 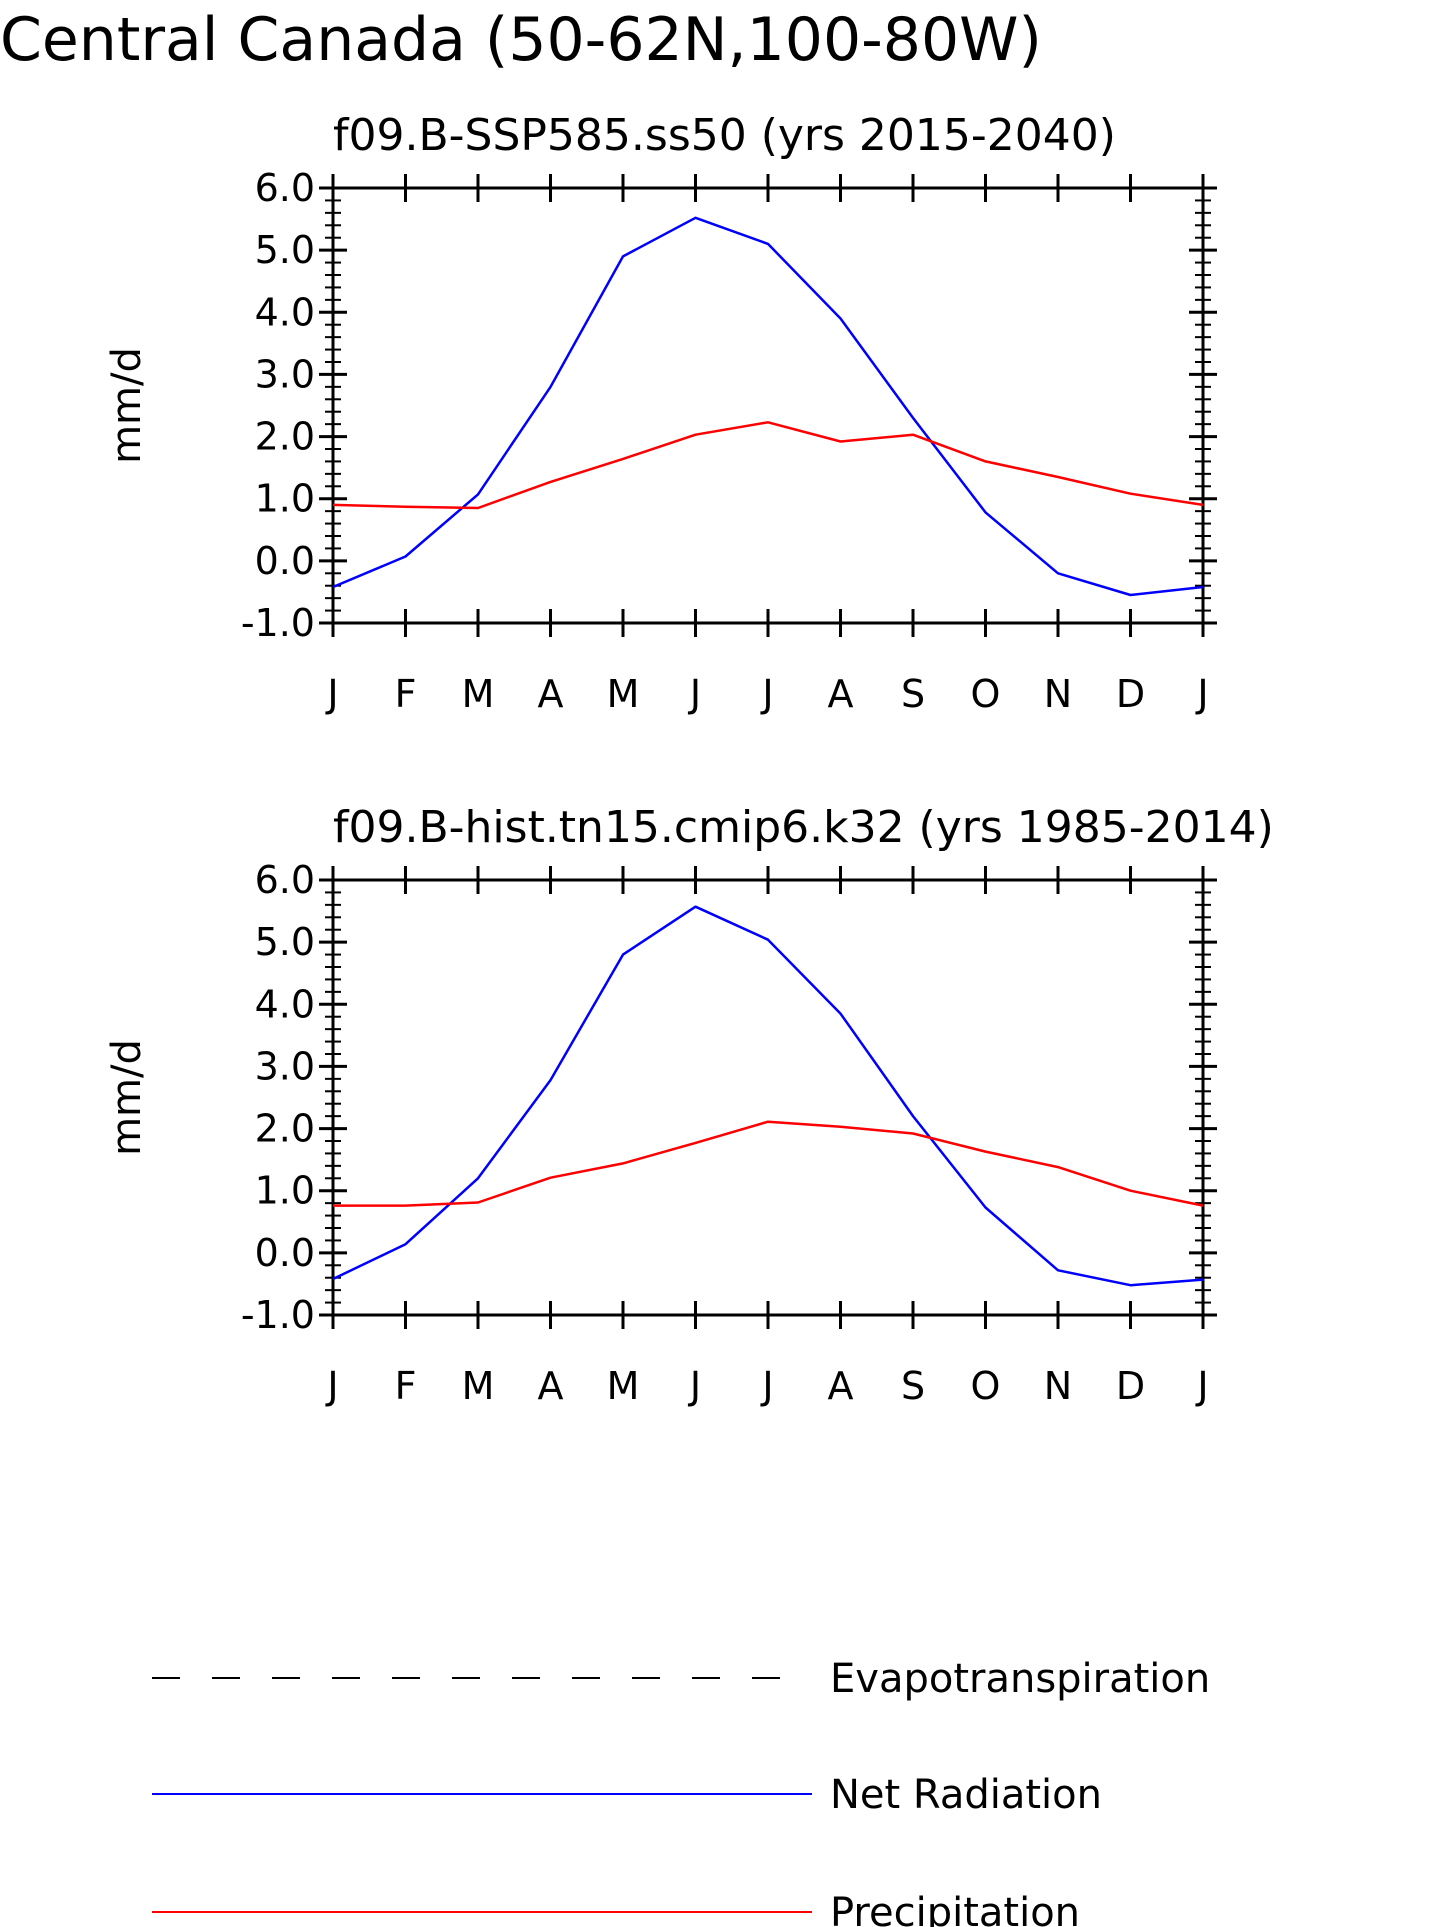 I want to click on legend-label-evapotranspiration: Evapotranspiration, so click(x=1020, y=1679).